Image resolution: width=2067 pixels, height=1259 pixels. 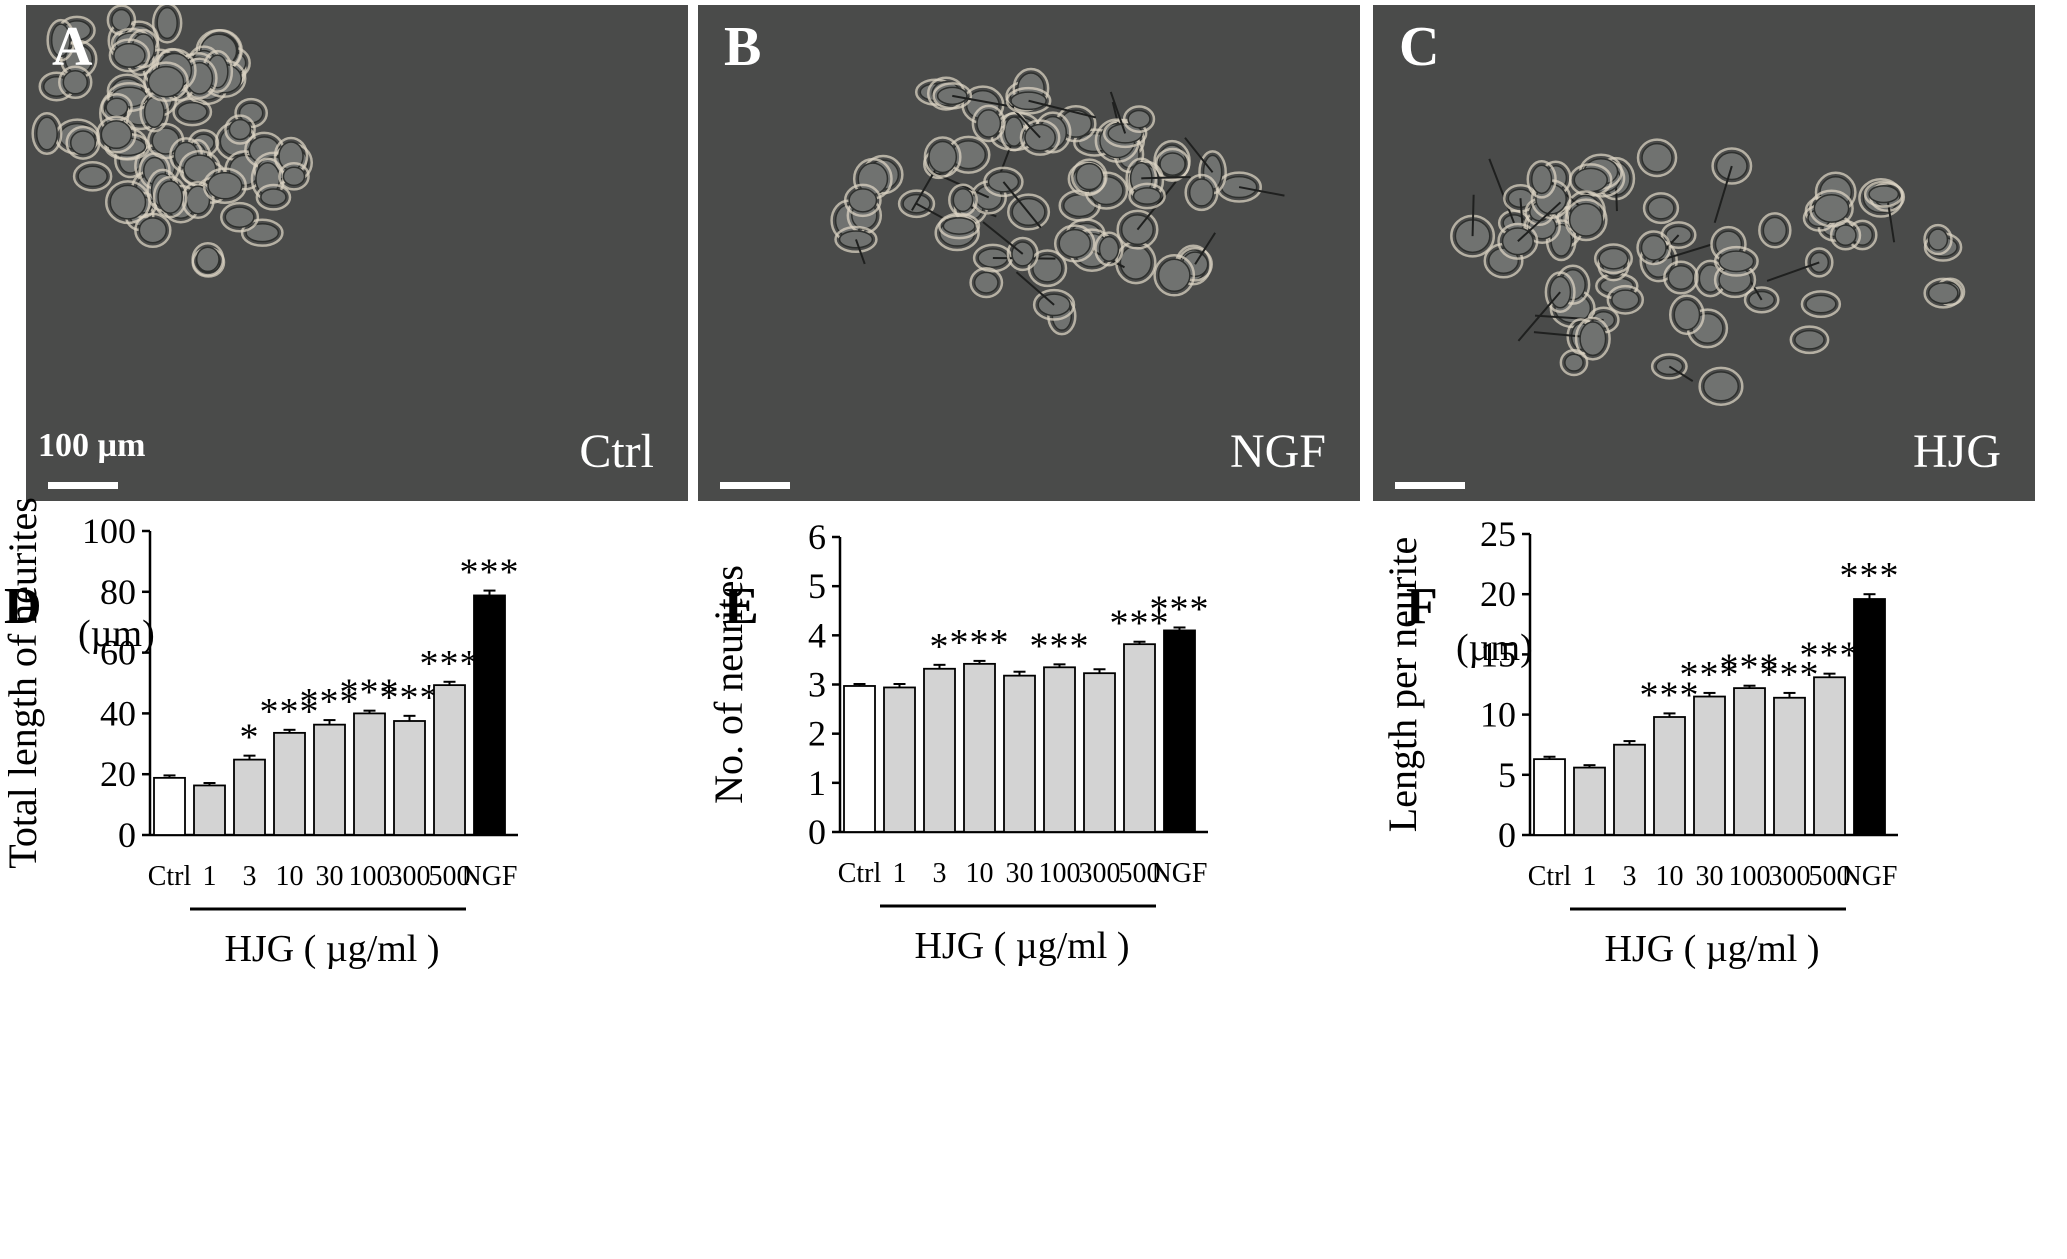 I want to click on x-tick-label: 300, so click(x=410, y=876).